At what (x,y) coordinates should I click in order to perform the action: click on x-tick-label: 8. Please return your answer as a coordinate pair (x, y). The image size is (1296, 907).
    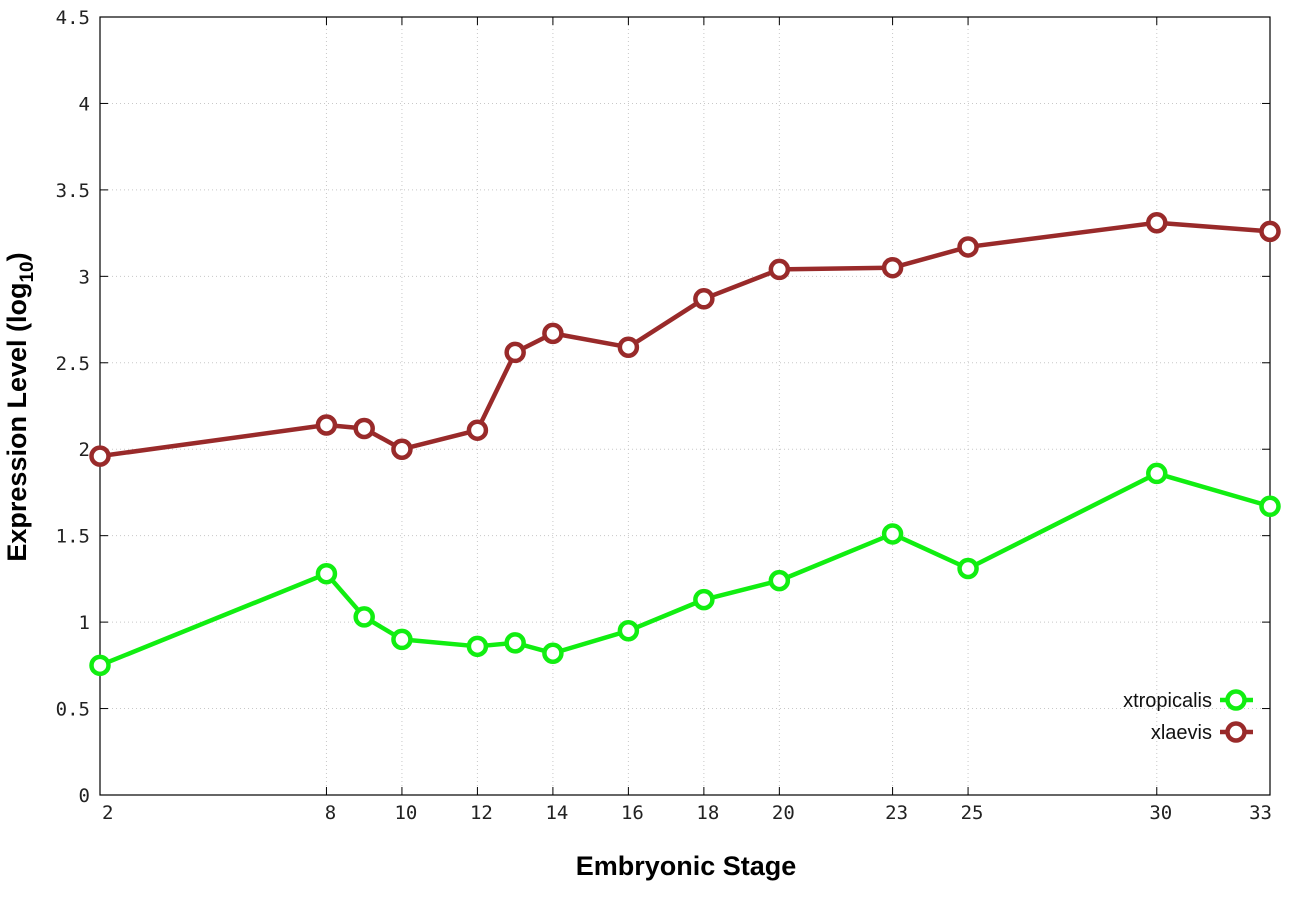
    Looking at the image, I should click on (330, 813).